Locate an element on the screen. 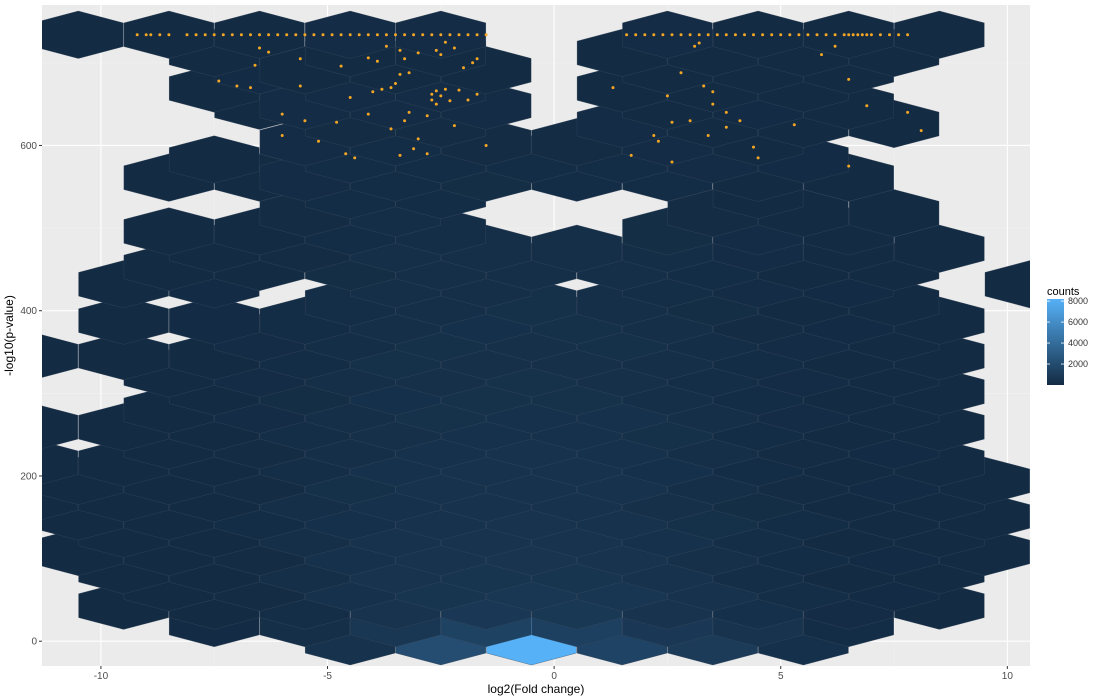 The width and height of the screenshot is (1100, 700). y-axis: 0 200 400 600 is located at coordinates (31, 394).